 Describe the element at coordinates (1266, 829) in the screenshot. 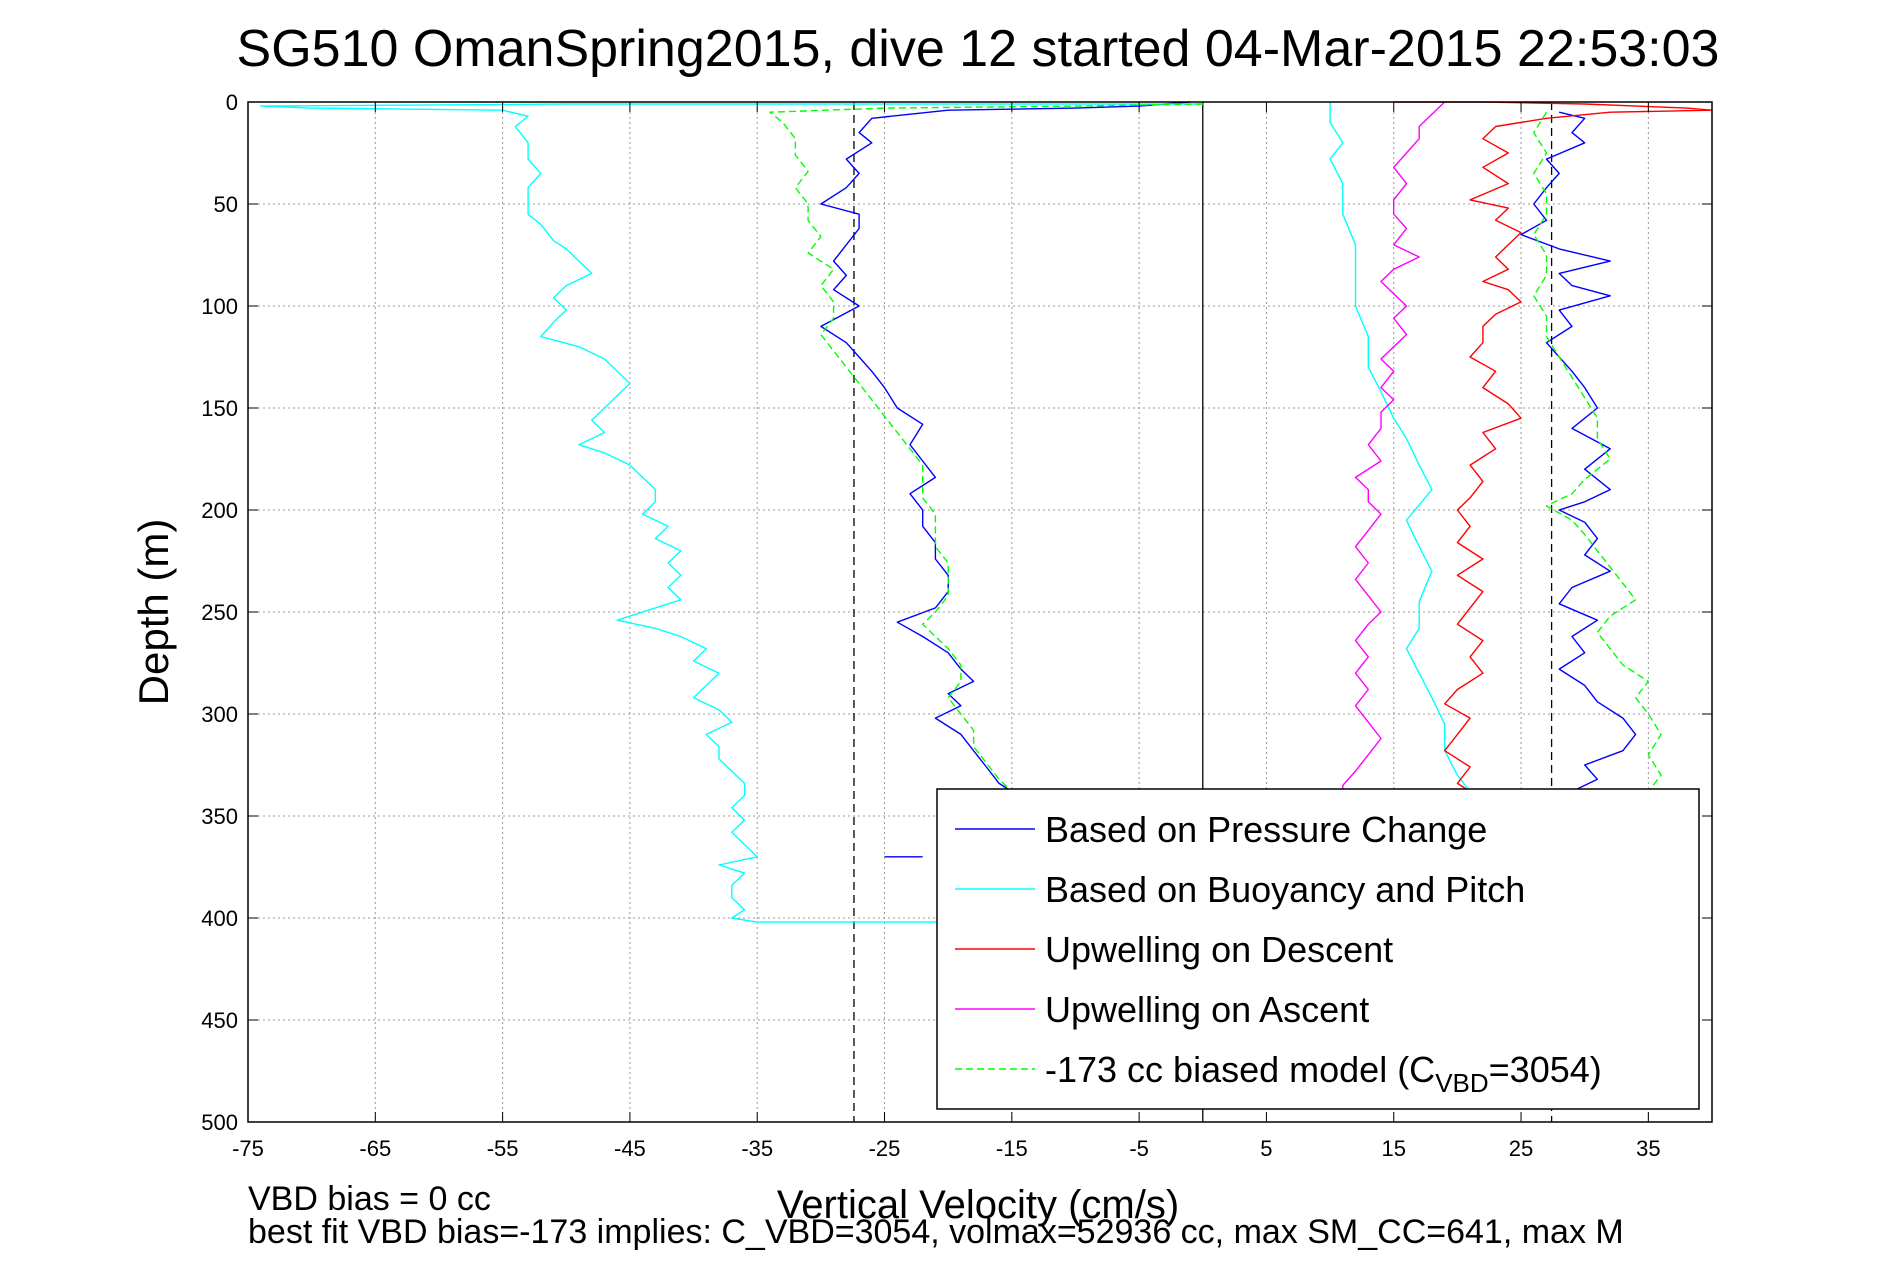

I see `legend-label-0: Based on Pressure Change` at that location.